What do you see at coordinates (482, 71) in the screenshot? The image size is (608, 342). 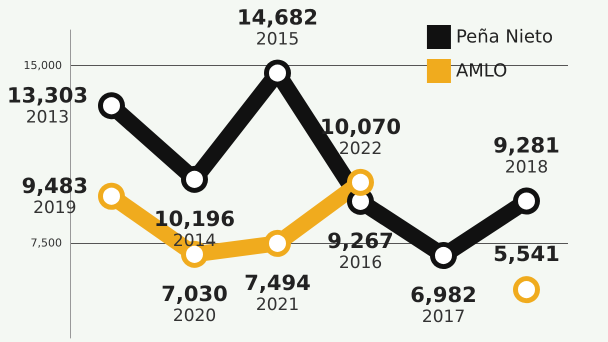 I see `legend-label: AMLO` at bounding box center [482, 71].